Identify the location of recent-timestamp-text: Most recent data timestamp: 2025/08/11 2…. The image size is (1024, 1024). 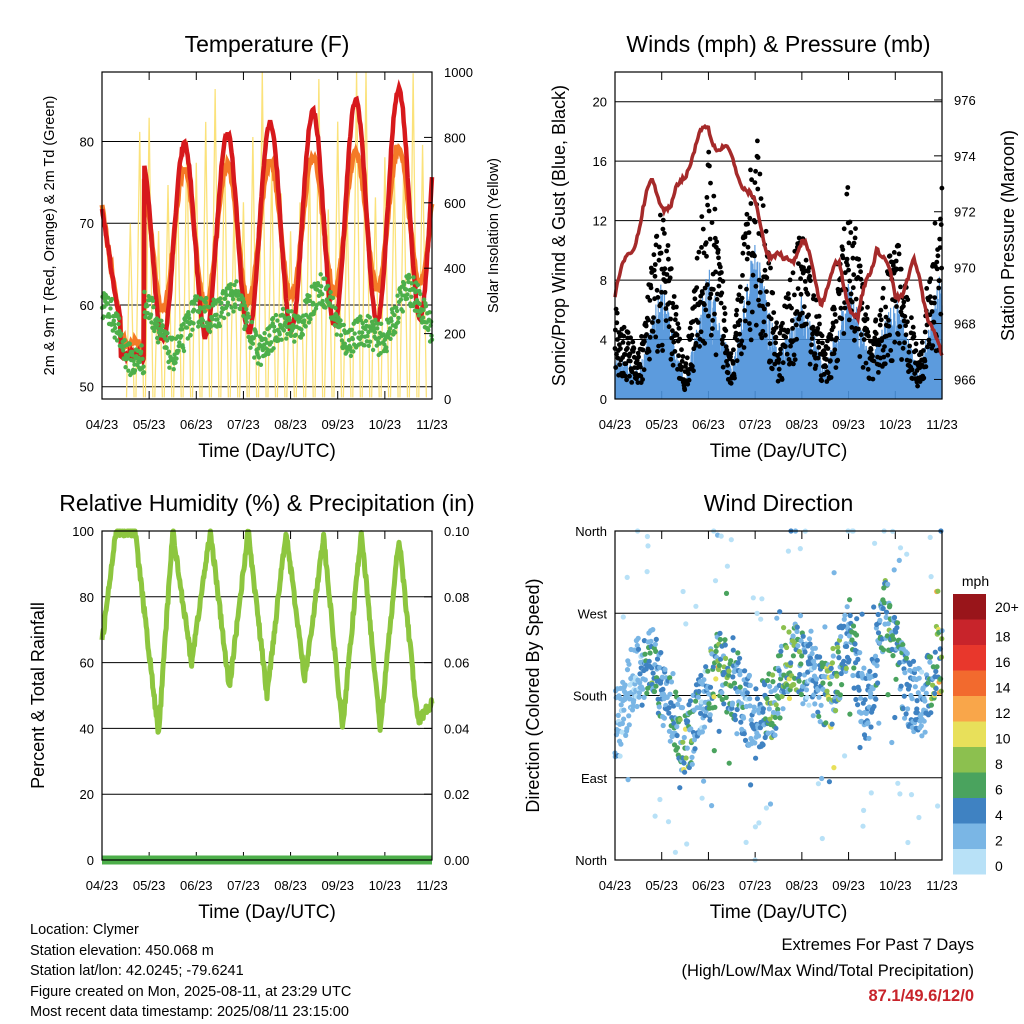
(189, 1012).